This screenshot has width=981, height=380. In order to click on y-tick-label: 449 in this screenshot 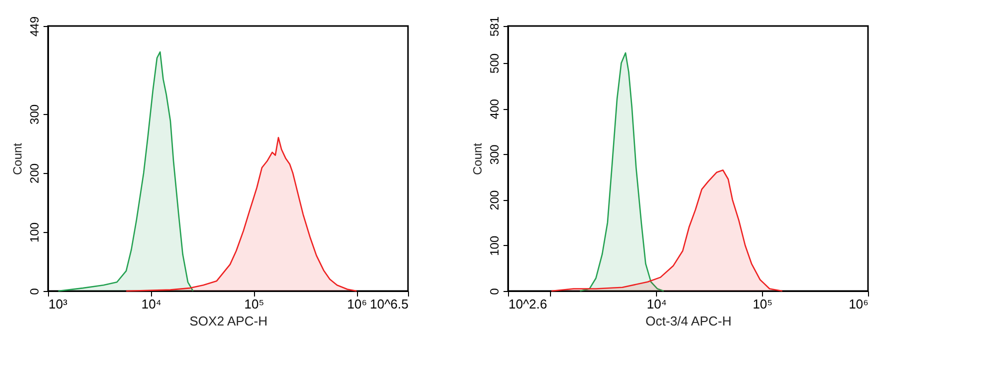, I will do `click(35, 26)`.